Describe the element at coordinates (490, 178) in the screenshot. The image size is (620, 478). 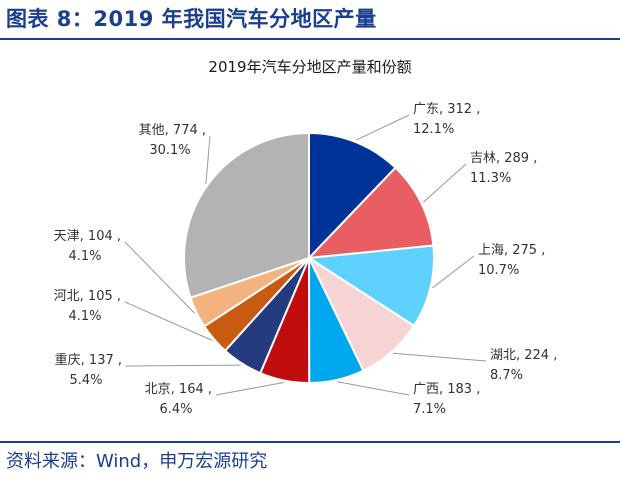
I see `slice-share-2: 11.3%` at that location.